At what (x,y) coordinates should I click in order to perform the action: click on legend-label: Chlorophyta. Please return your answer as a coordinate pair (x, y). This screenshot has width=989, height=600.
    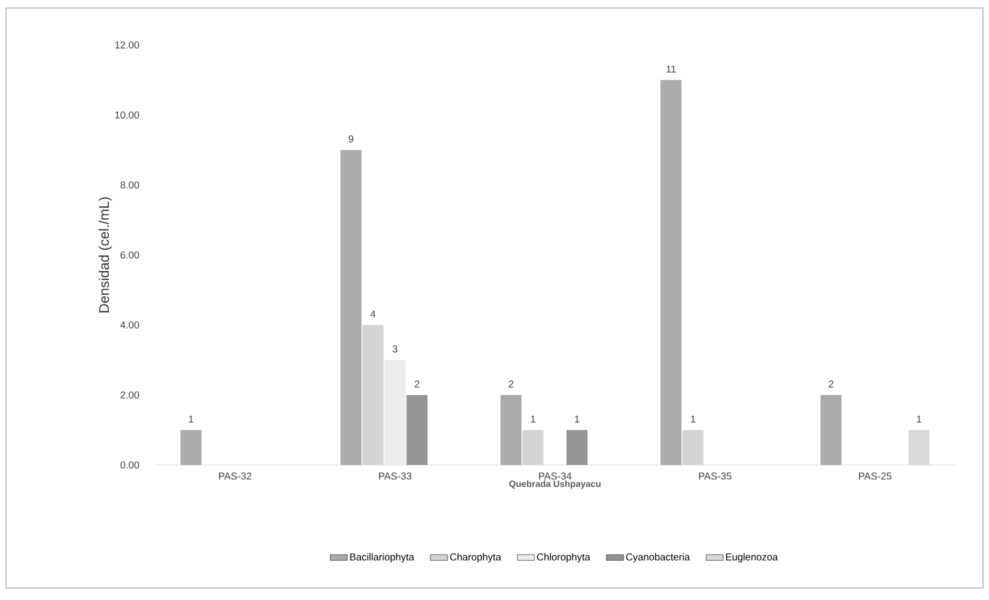
    Looking at the image, I should click on (563, 557).